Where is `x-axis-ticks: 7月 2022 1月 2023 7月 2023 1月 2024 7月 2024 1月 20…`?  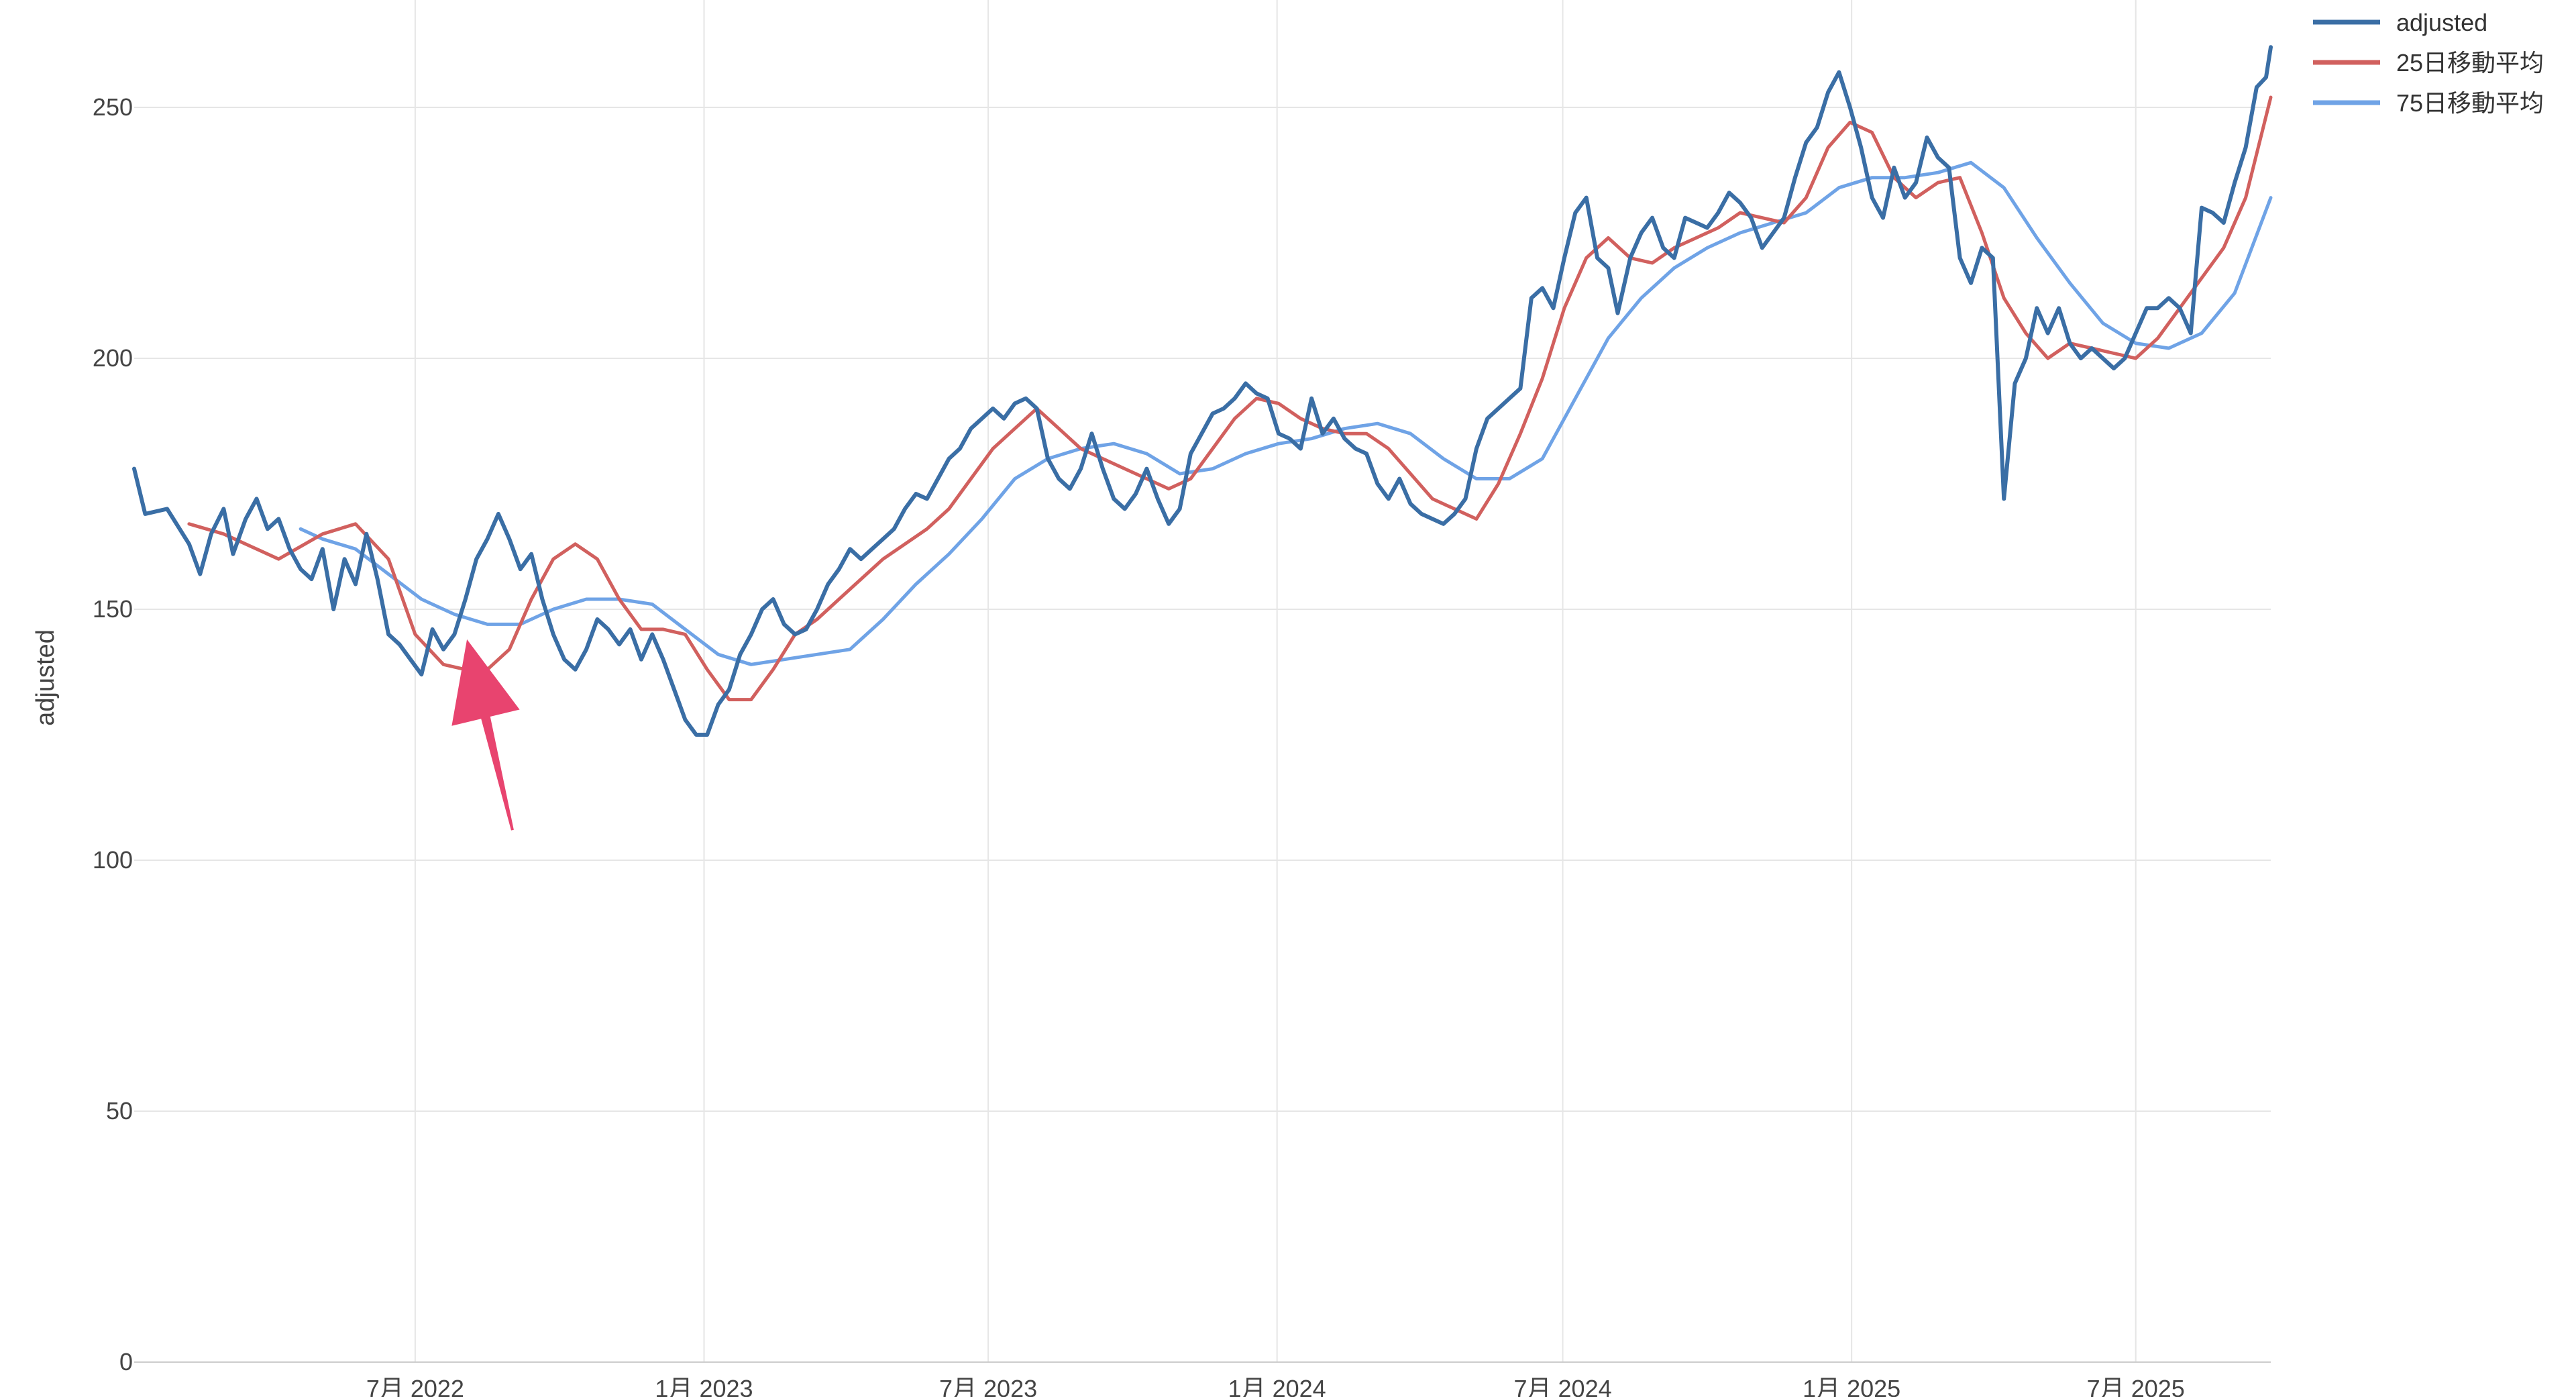 x-axis-ticks: 7月 2022 1月 2023 7月 2023 1月 2024 7月 2024 1月 20… is located at coordinates (1275, 1386).